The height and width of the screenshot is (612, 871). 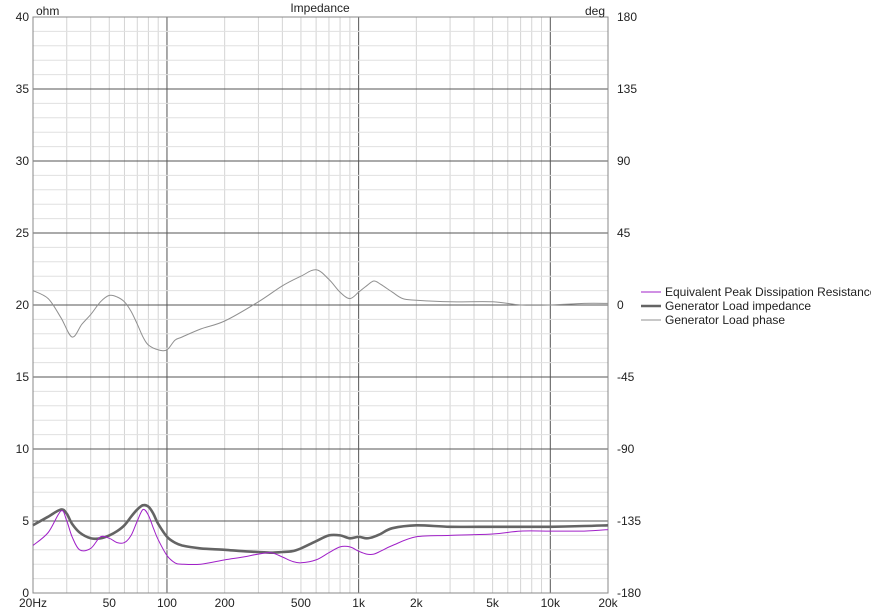 I want to click on y-left-tick-label: 40, so click(x=23, y=17).